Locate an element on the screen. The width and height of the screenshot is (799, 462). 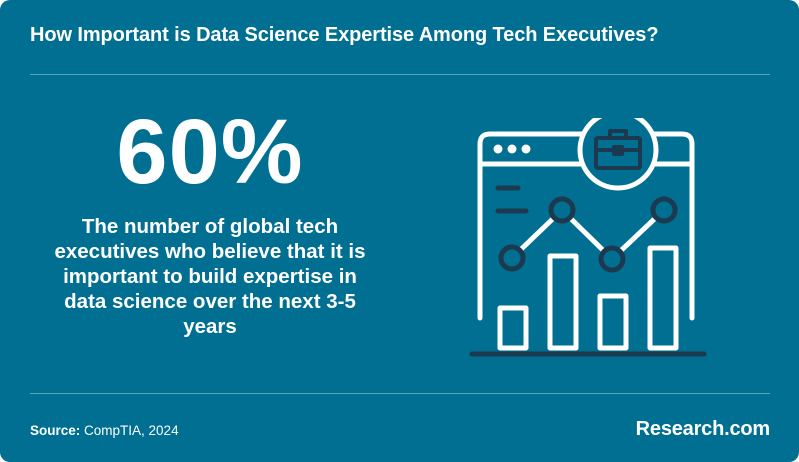
footer-divider is located at coordinates (400, 393).